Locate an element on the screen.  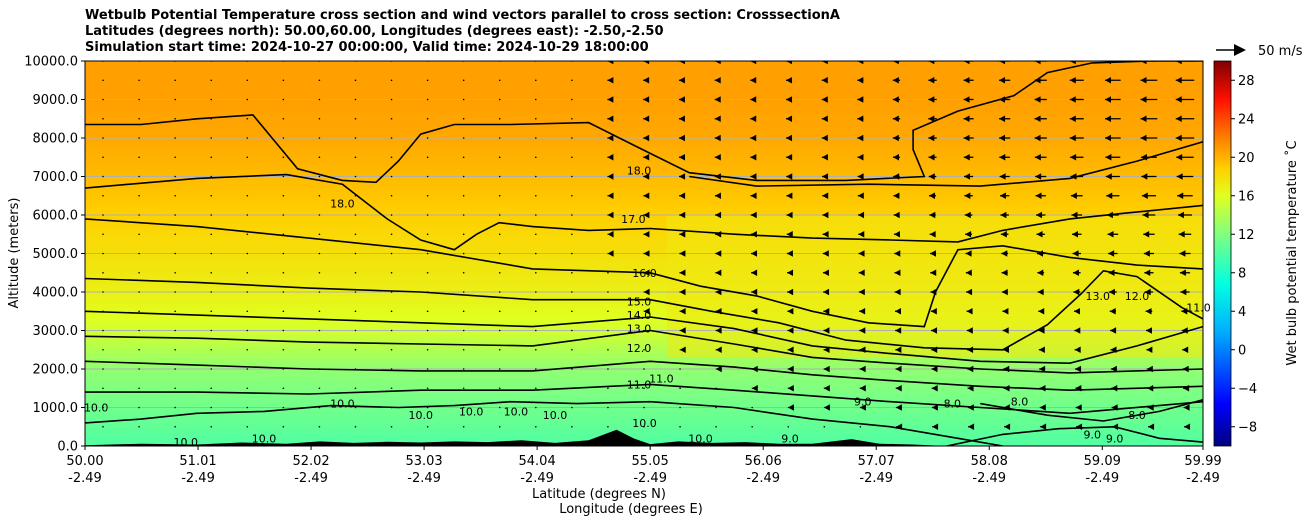
contour-label: 13.0 is located at coordinates (1098, 296).